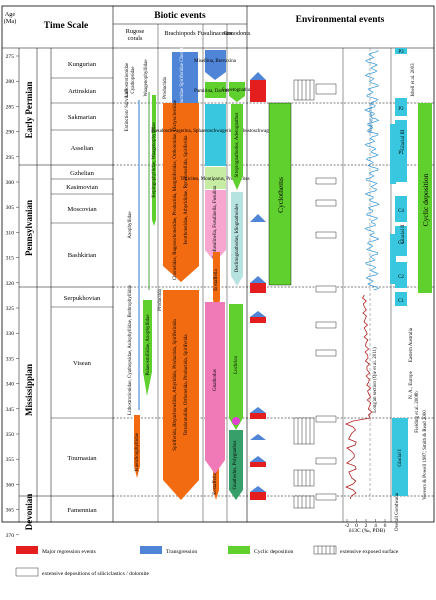 The image size is (436, 600). I want to click on legend-exposed: extensive exposed surface, so click(369, 551).